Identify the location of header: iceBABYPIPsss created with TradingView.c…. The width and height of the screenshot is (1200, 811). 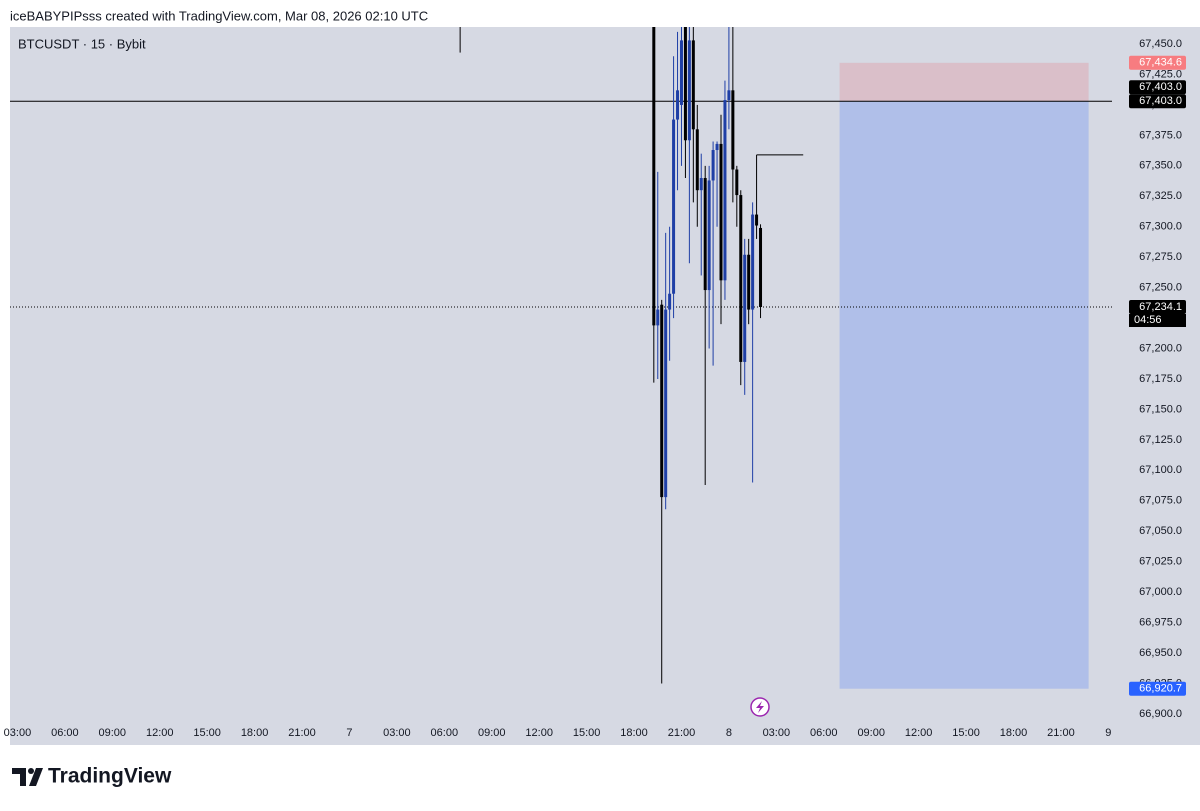
(219, 15).